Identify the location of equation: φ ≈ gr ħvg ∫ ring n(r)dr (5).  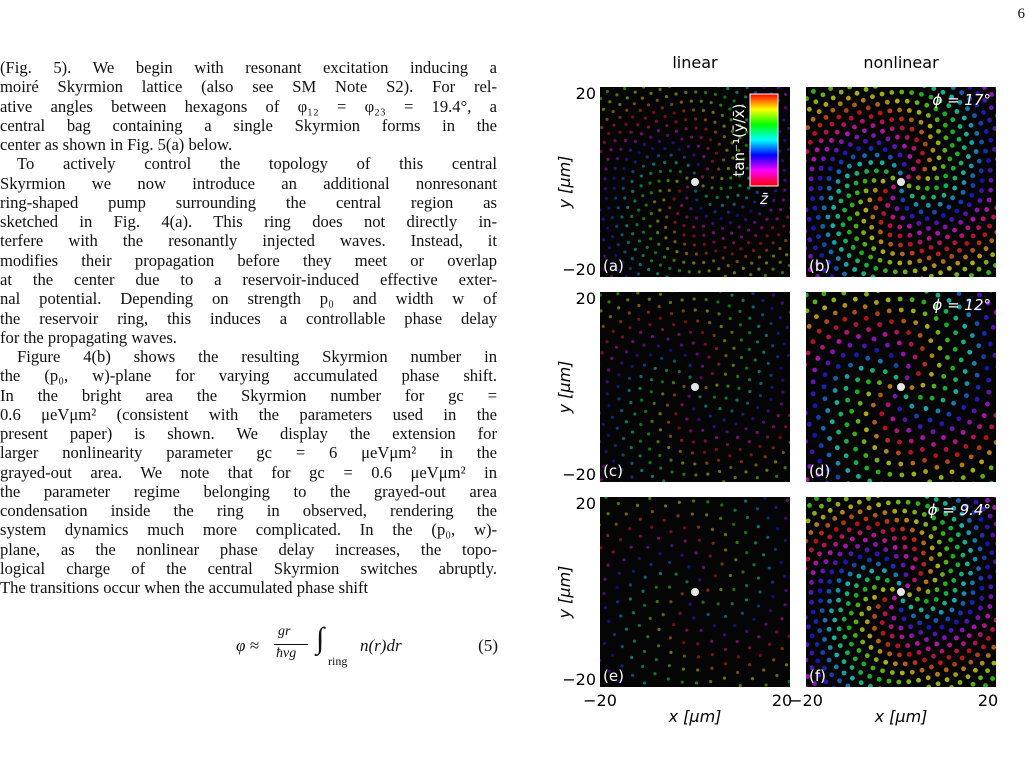
(367, 648).